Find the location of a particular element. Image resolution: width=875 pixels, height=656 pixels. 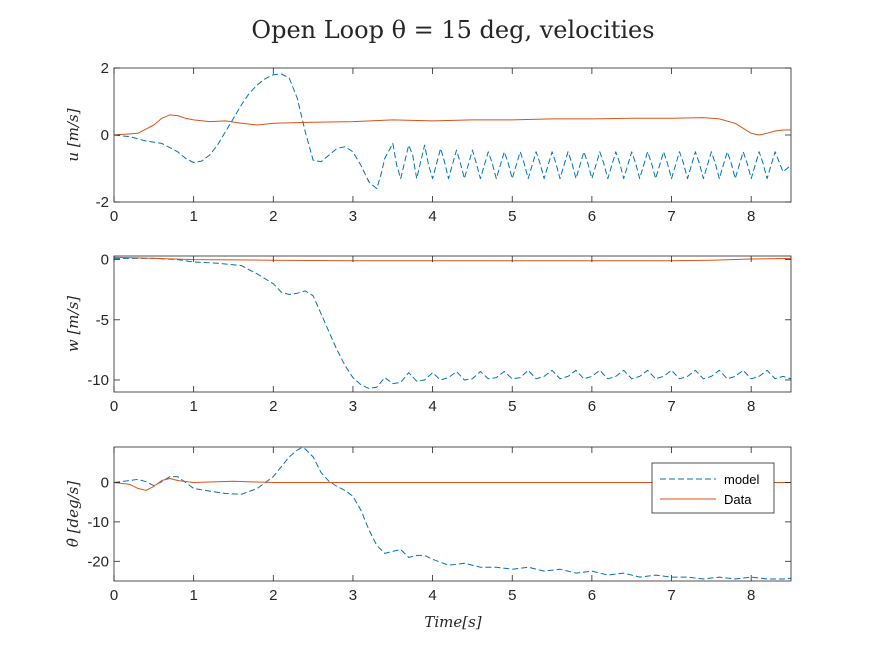

legend-label-model: model is located at coordinates (742, 479).